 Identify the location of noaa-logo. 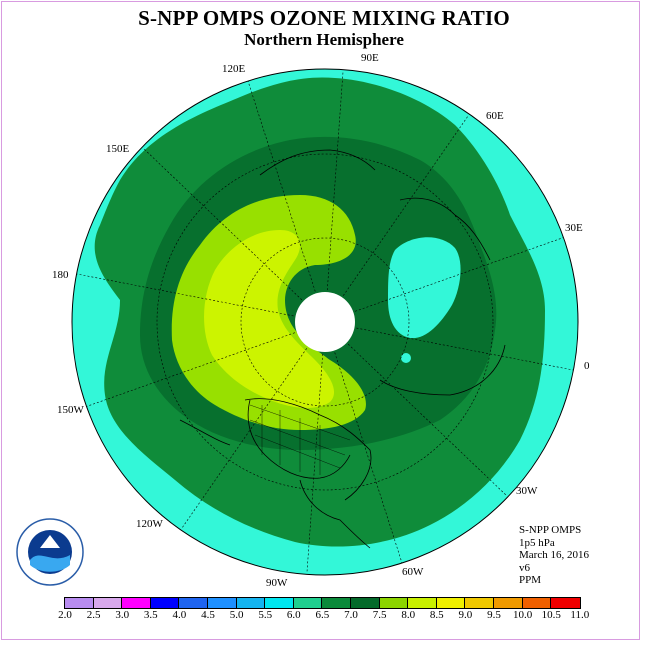
(50, 552).